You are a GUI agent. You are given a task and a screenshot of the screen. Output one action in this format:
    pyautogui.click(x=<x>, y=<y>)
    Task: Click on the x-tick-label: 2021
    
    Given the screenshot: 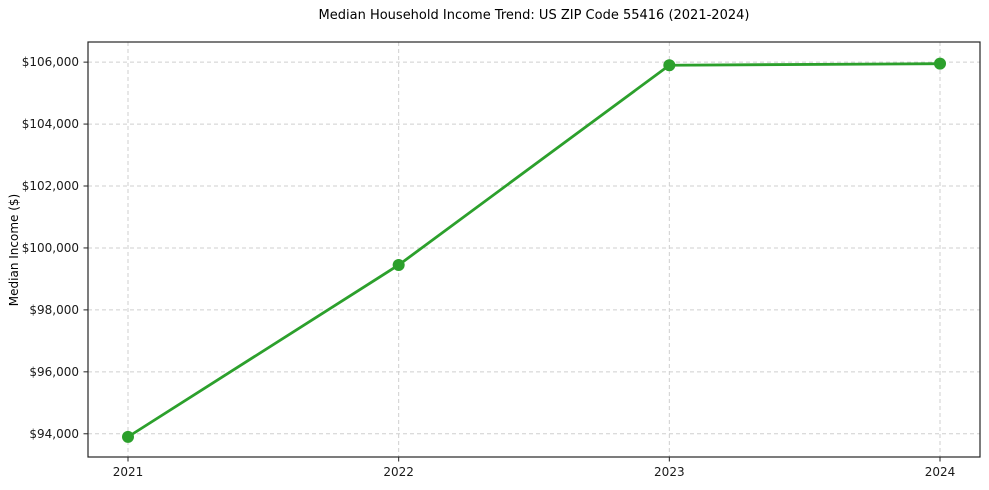 What is the action you would take?
    pyautogui.click(x=128, y=472)
    